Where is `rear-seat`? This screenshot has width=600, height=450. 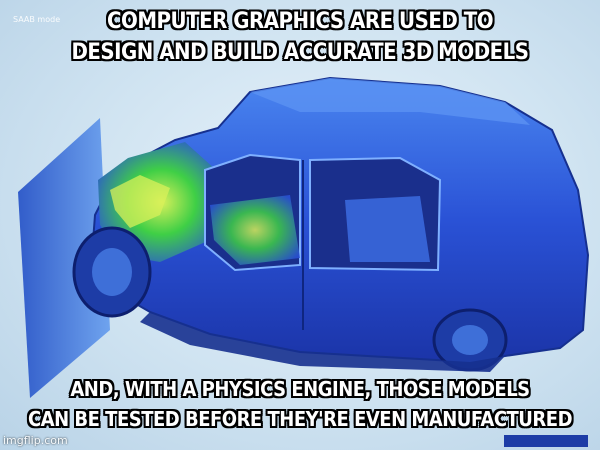
rear-seat is located at coordinates (387, 229).